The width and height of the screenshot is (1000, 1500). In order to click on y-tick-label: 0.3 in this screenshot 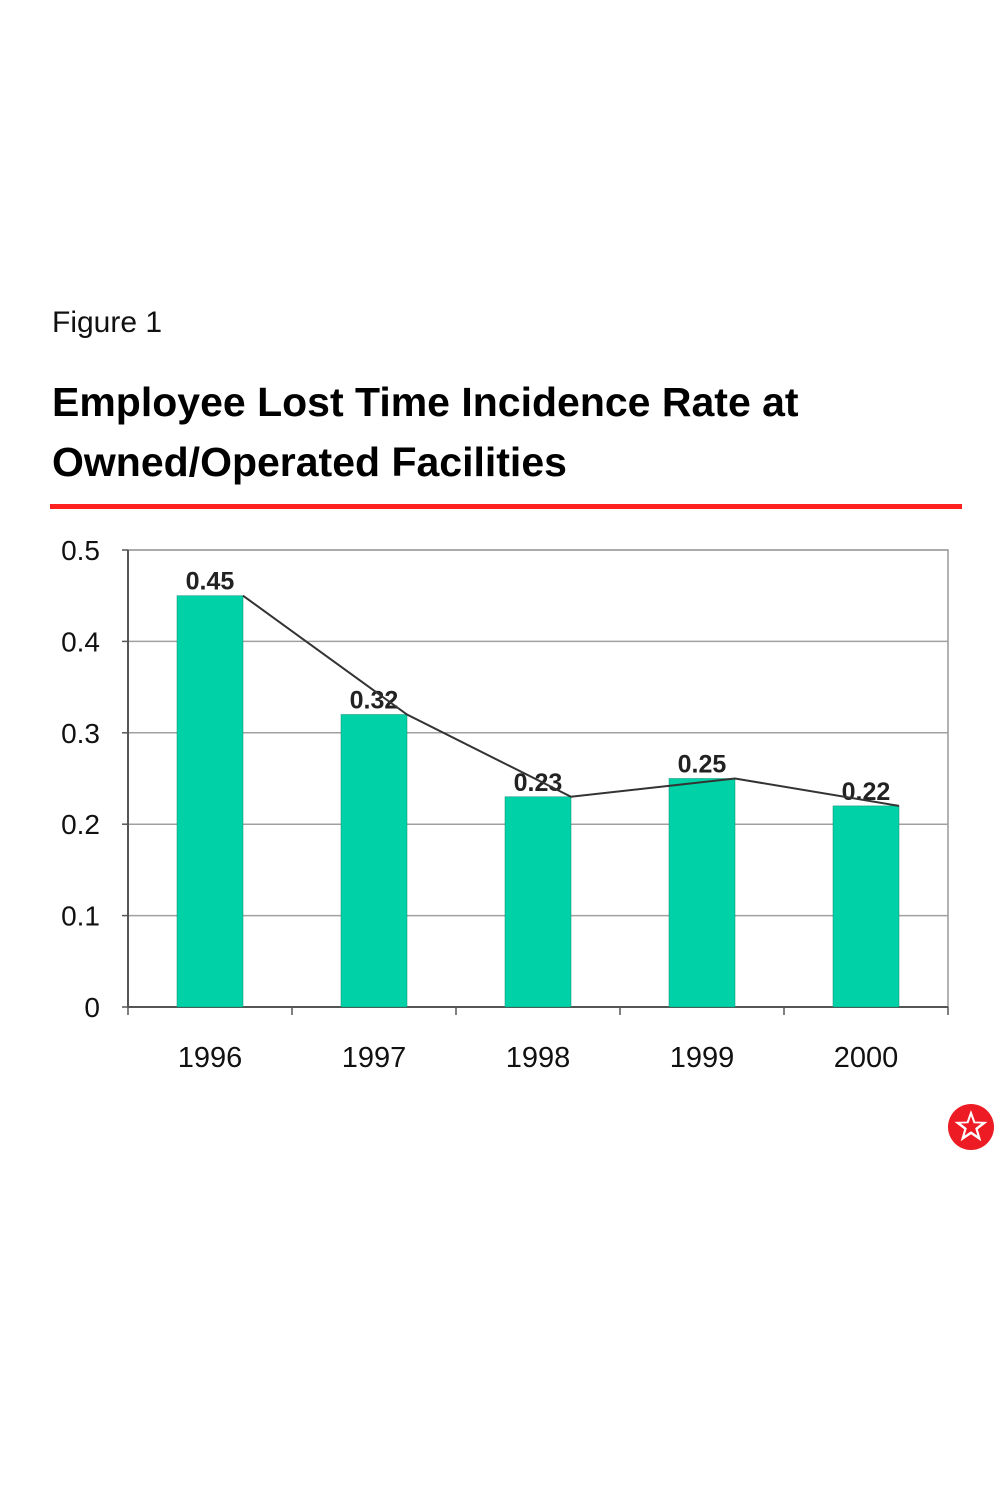, I will do `click(80, 733)`.